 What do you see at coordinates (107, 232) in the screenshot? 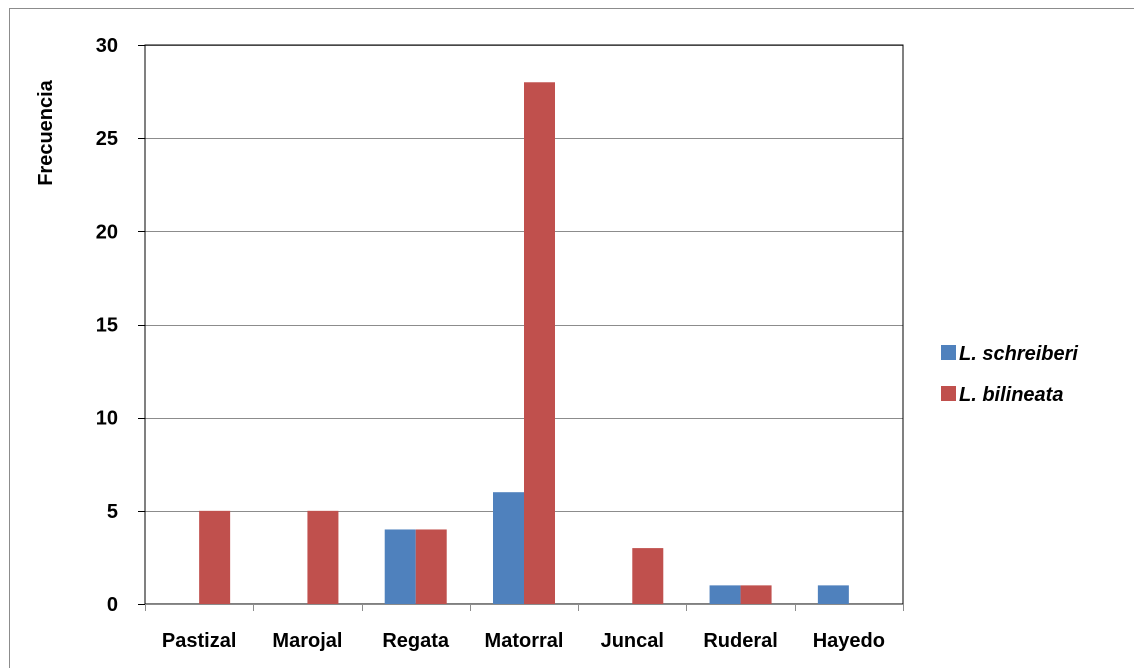
I see `y-tick-label: 20` at bounding box center [107, 232].